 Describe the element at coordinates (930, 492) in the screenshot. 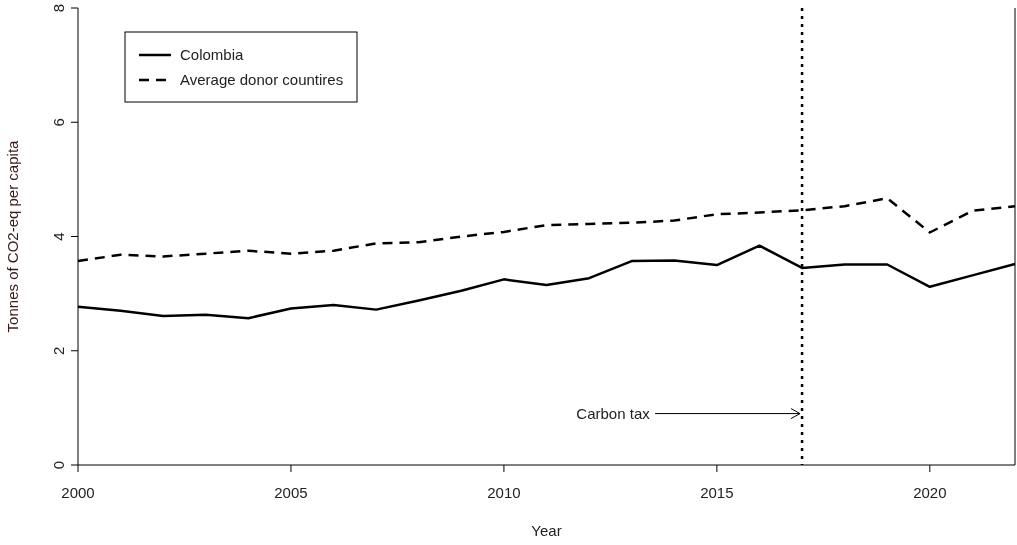

I see `x-tick-label: 2020` at that location.